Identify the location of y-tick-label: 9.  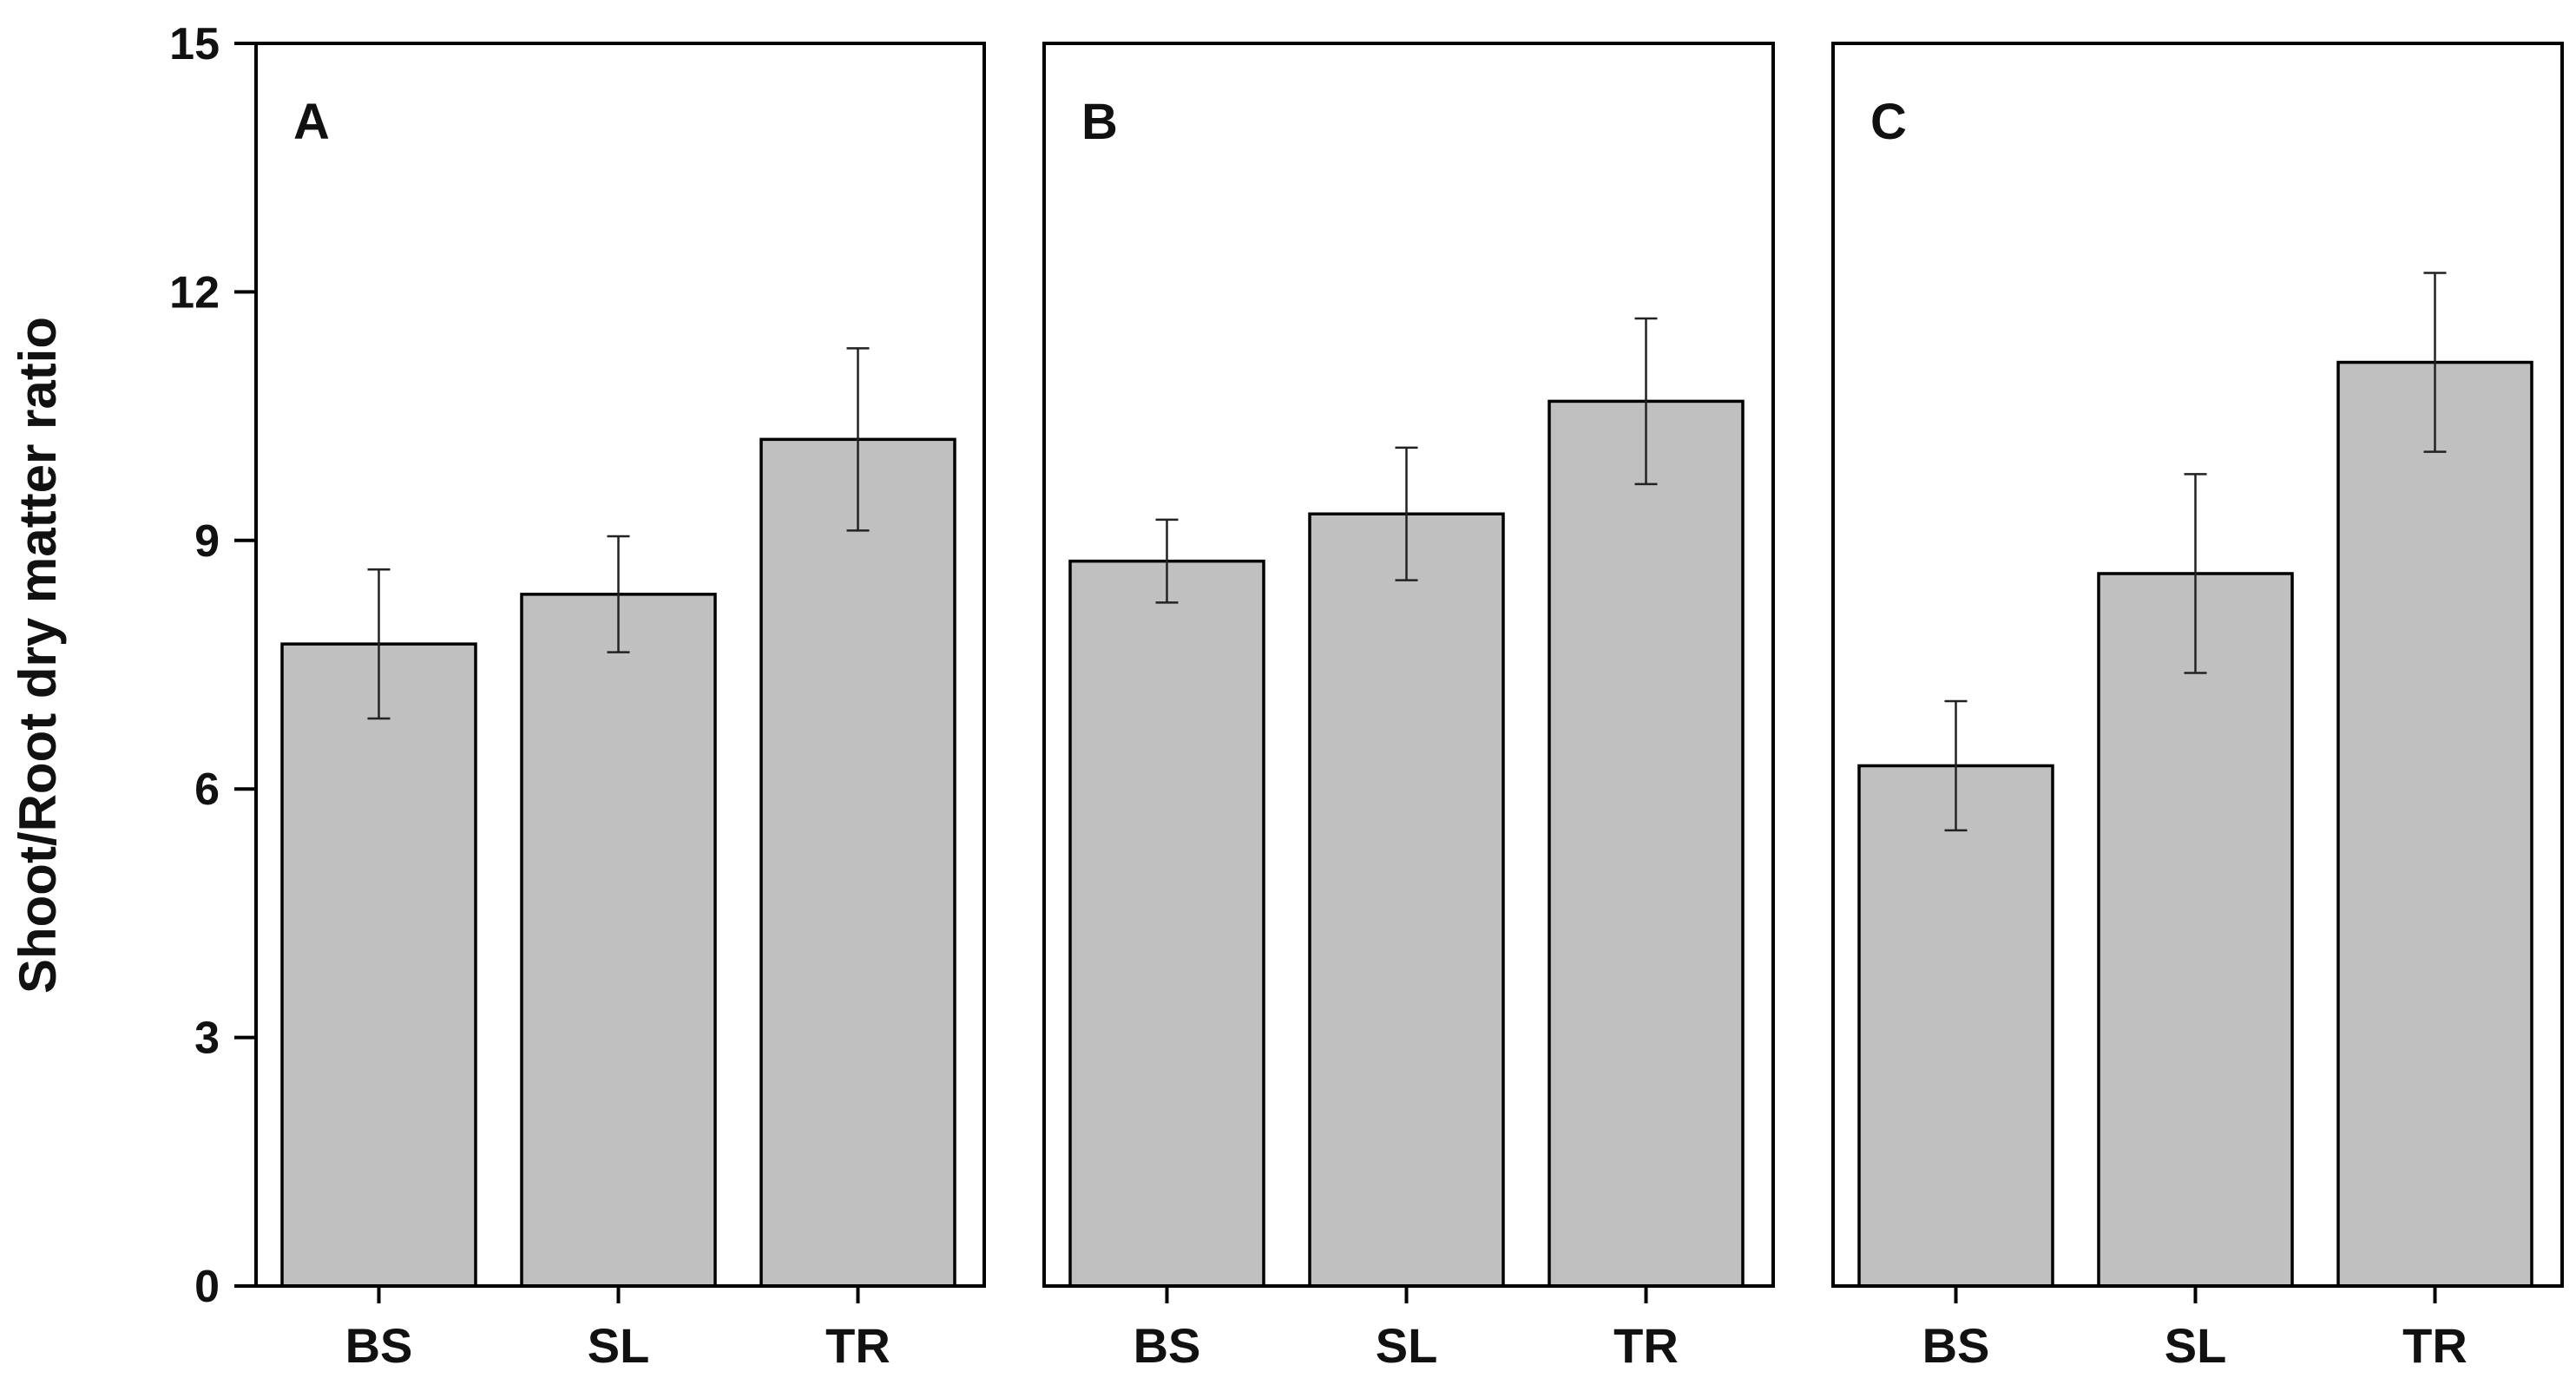
(207, 541).